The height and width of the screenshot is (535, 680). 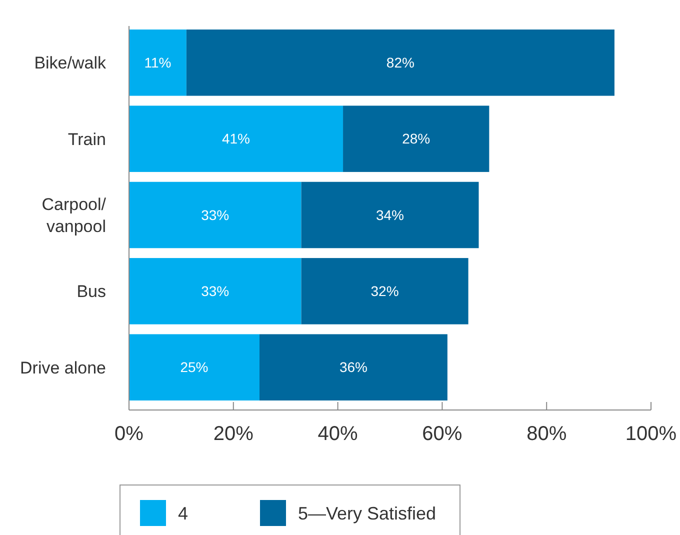 I want to click on x-tick-label: 100%, so click(x=651, y=434).